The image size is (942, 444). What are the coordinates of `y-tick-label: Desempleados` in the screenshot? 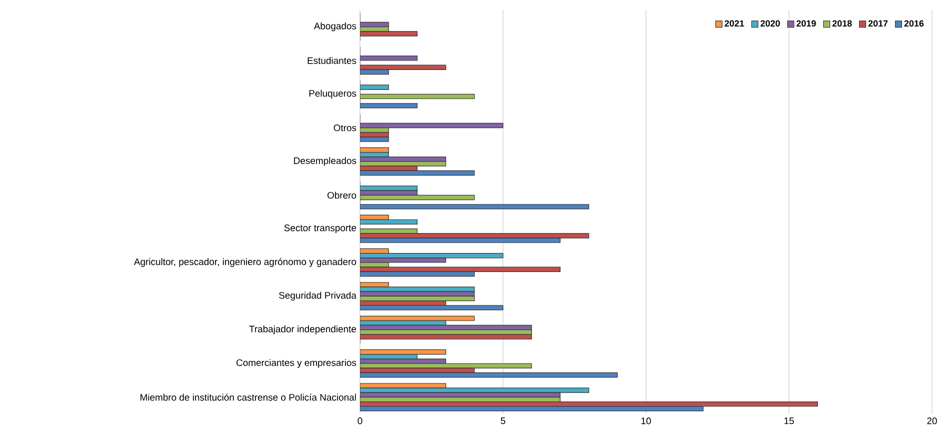 It's located at (325, 161).